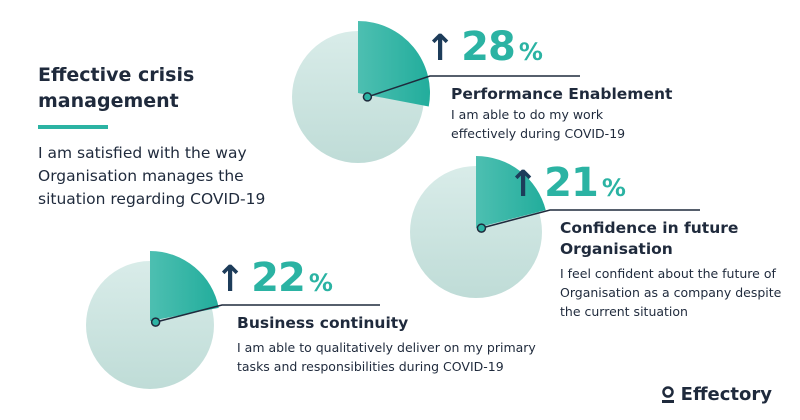 This screenshot has width=800, height=420. Describe the element at coordinates (323, 323) in the screenshot. I see `stat-title: Business continuity` at that location.